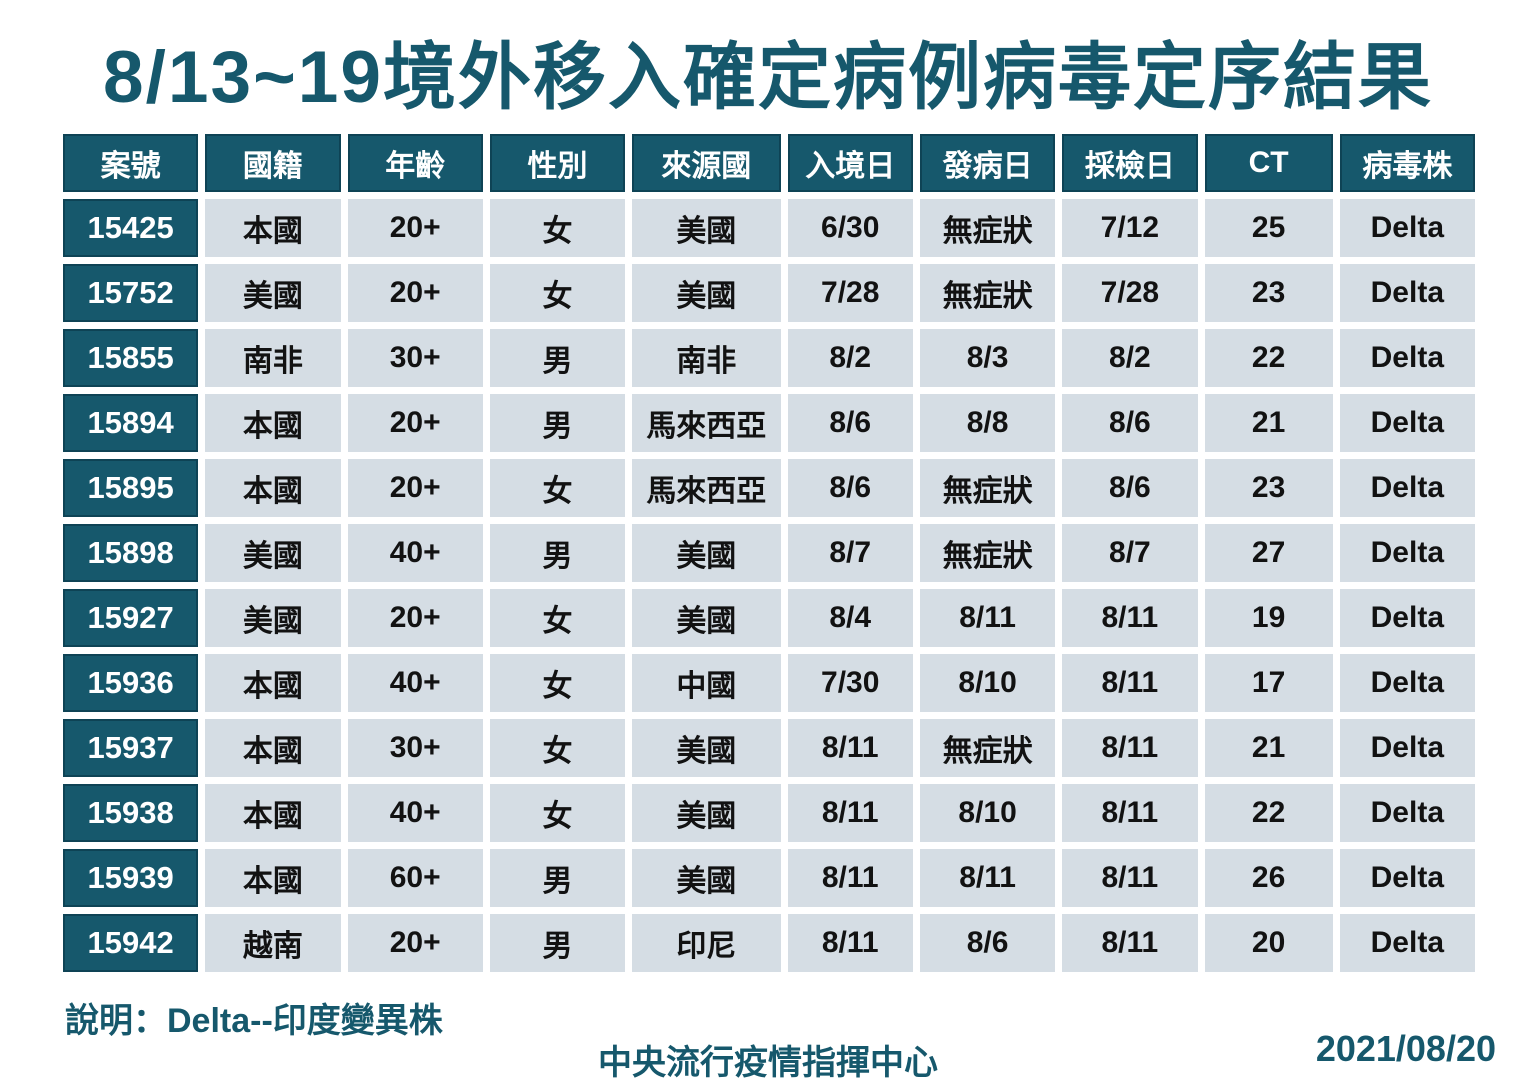 The image size is (1536, 1086). Describe the element at coordinates (1130, 228) in the screenshot. I see `data-cell: 7/12` at that location.